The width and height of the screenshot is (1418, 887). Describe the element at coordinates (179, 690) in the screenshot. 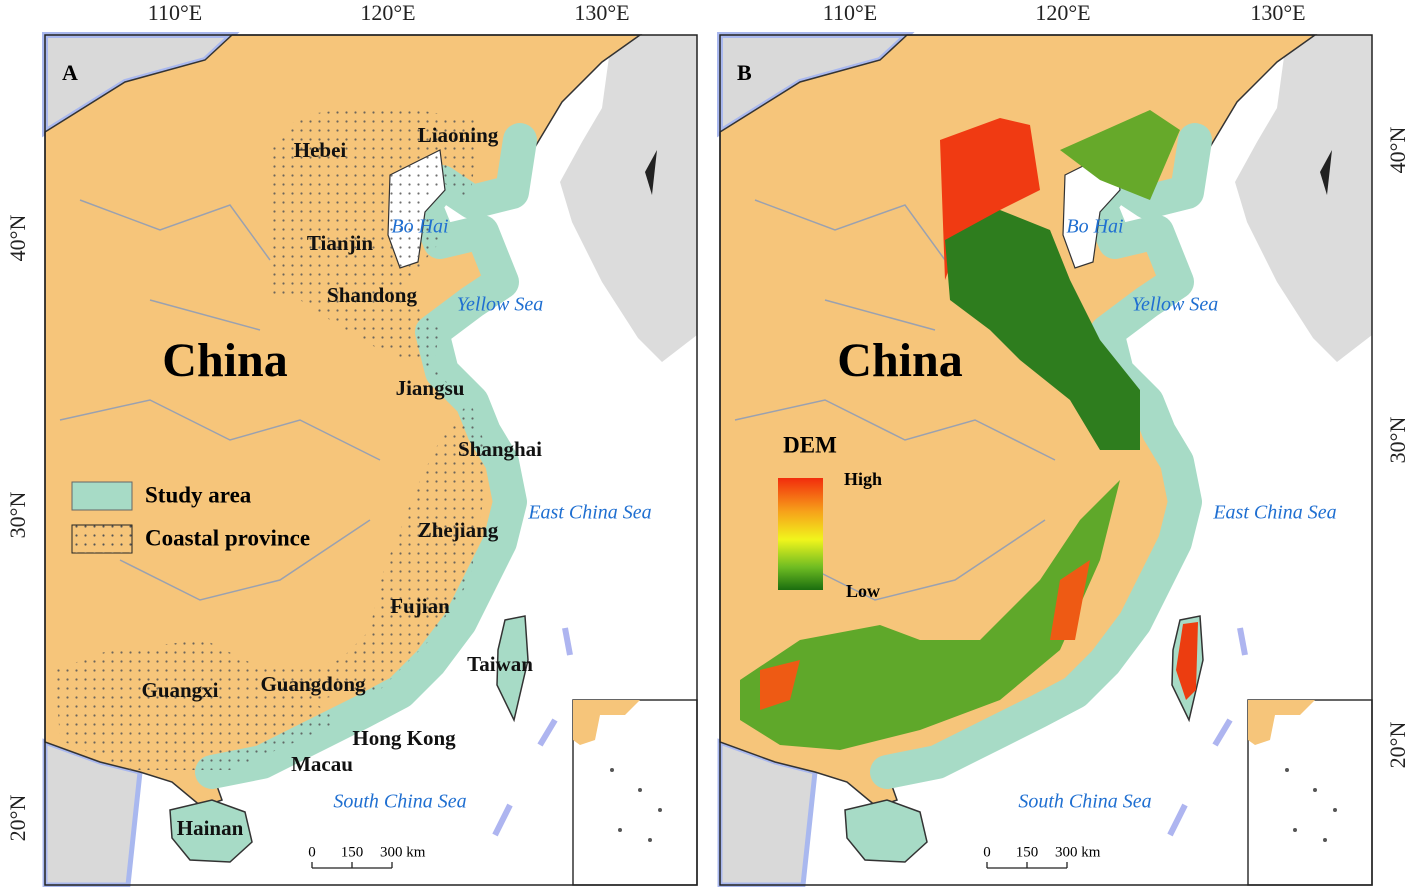

I see `region-label: Guangxi` at that location.